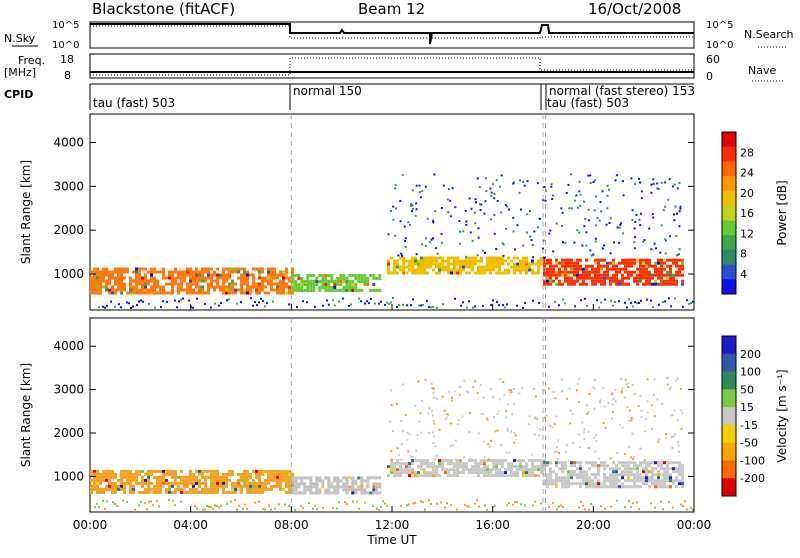 This screenshot has height=558, width=800. What do you see at coordinates (694, 525) in the screenshot?
I see `velocity-xtick-label: 00:00` at bounding box center [694, 525].